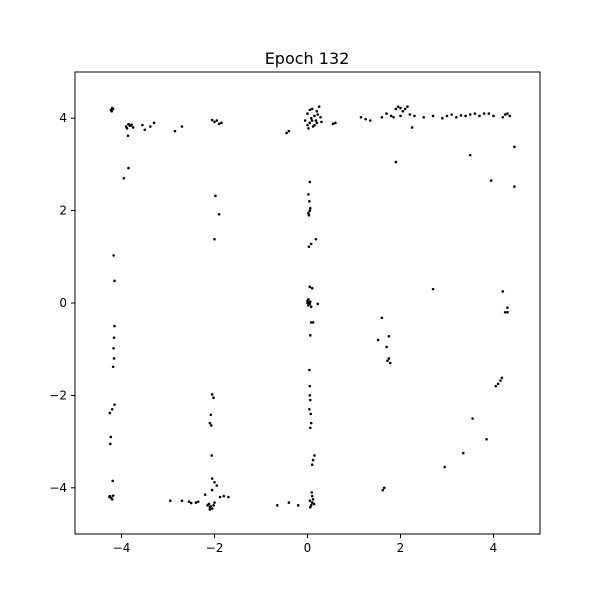 Image resolution: width=600 pixels, height=600 pixels. What do you see at coordinates (58, 395) in the screenshot?
I see `y-tick-label: −2` at bounding box center [58, 395].